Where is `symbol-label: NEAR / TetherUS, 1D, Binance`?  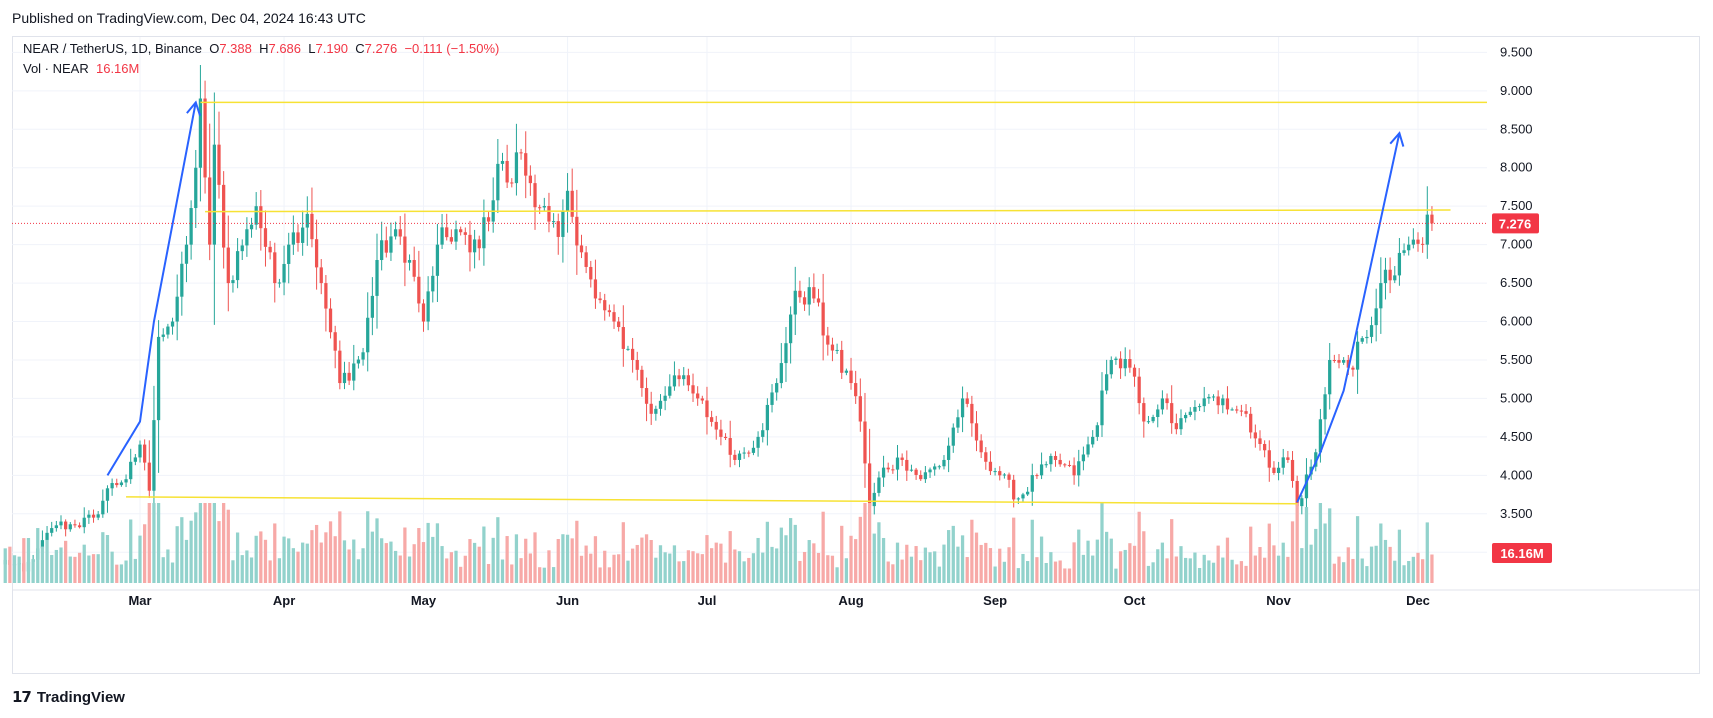
symbol-label: NEAR / TetherUS, 1D, Binance is located at coordinates (112, 48).